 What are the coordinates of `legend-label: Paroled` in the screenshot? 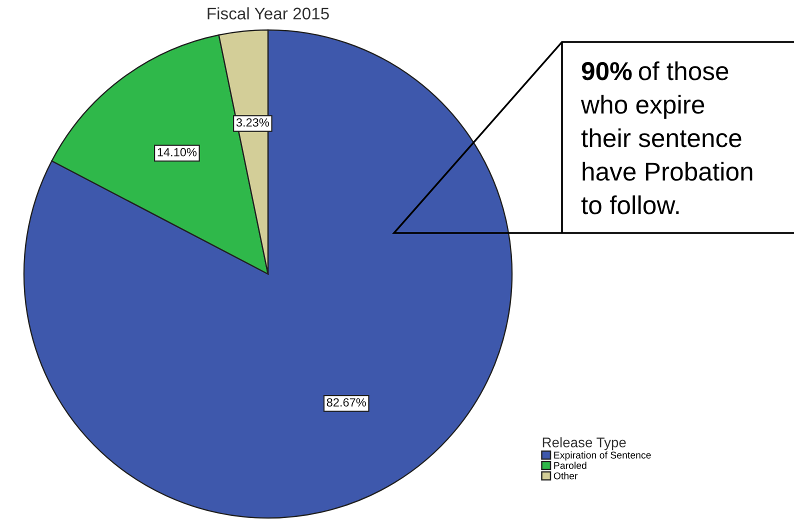 It's located at (570, 465).